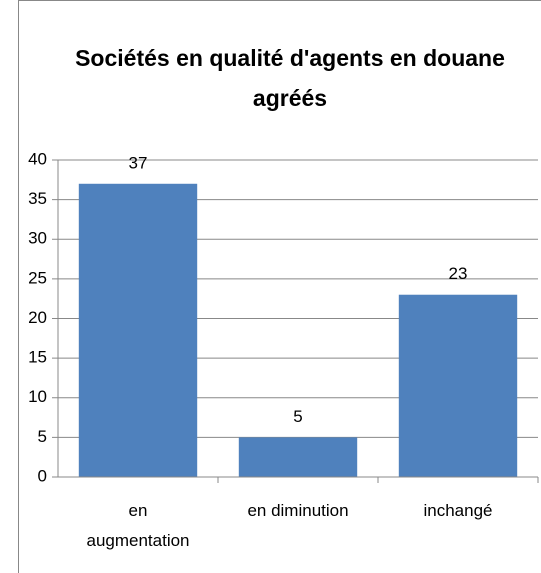 The height and width of the screenshot is (573, 541). I want to click on data-label: 37, so click(138, 162).